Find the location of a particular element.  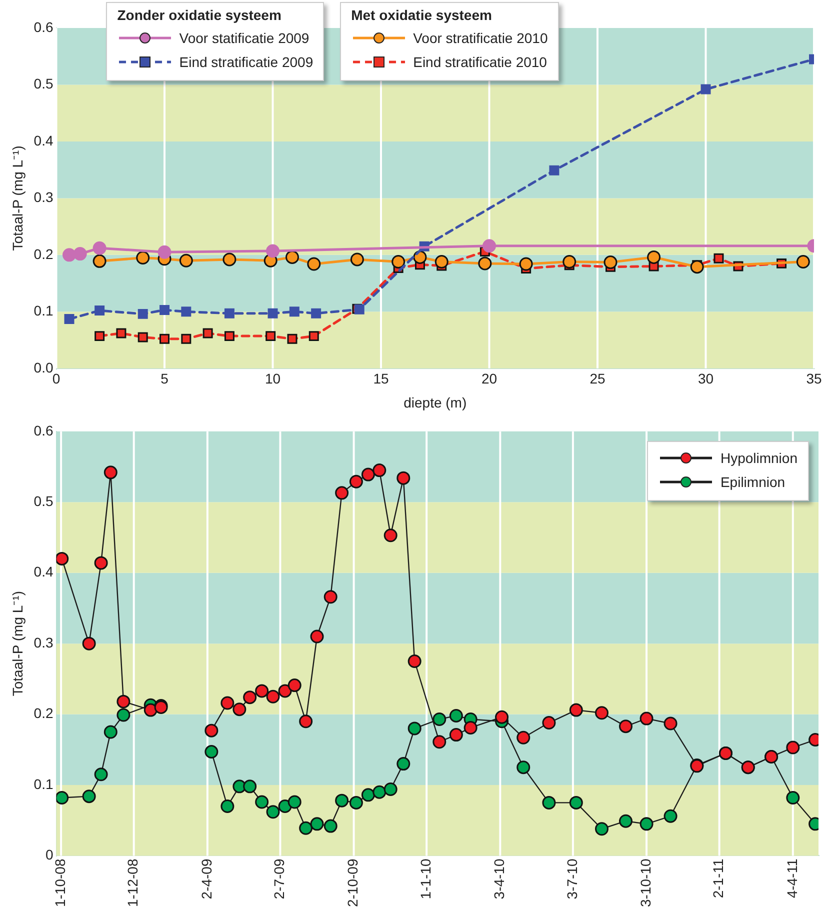

x-tick-label: 10 is located at coordinates (272, 378).